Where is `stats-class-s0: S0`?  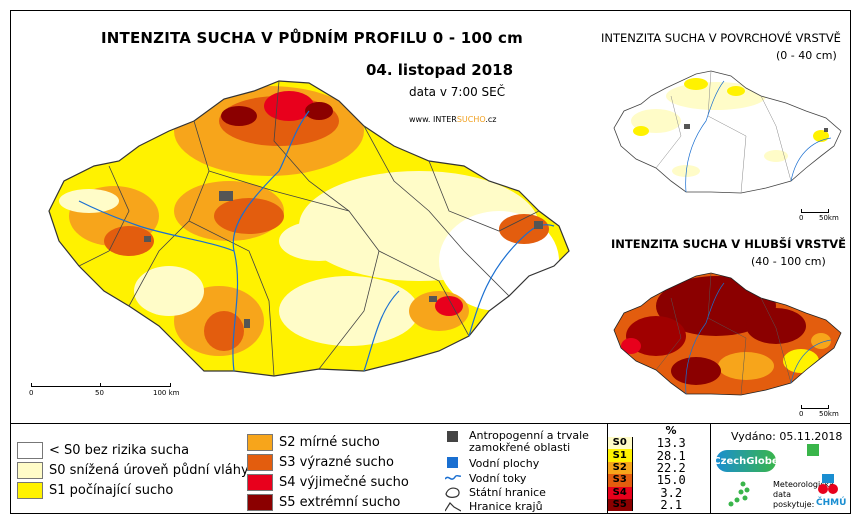
stats-class-s0: S0 is located at coordinates (620, 443).